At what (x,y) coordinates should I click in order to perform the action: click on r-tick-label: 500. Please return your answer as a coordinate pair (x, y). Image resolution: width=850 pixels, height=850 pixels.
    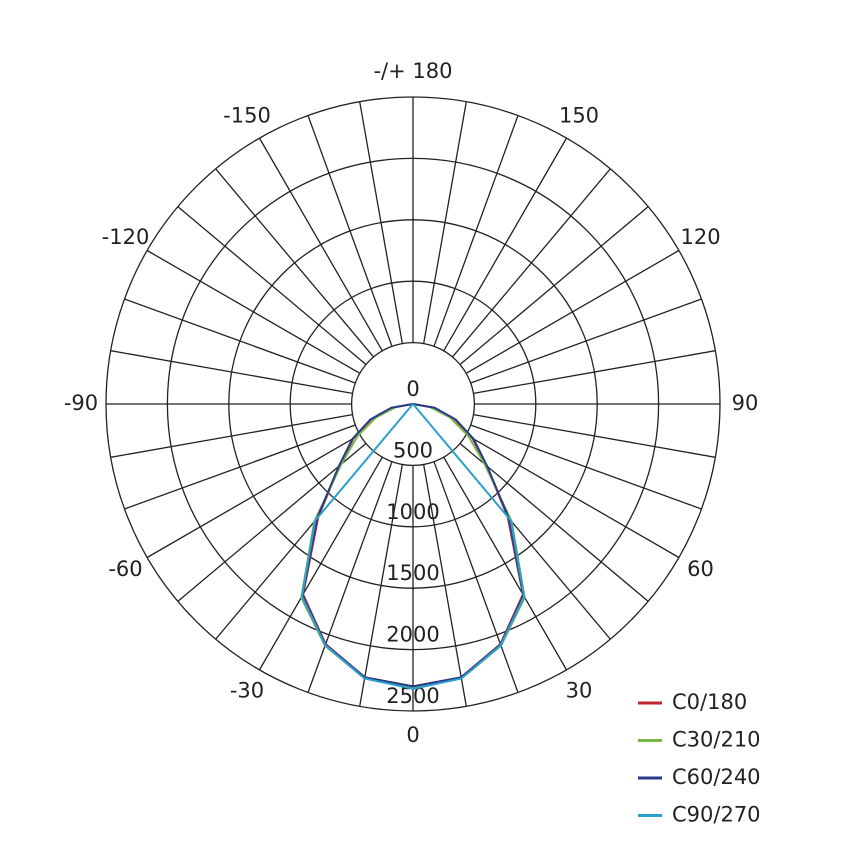
    Looking at the image, I should click on (413, 450).